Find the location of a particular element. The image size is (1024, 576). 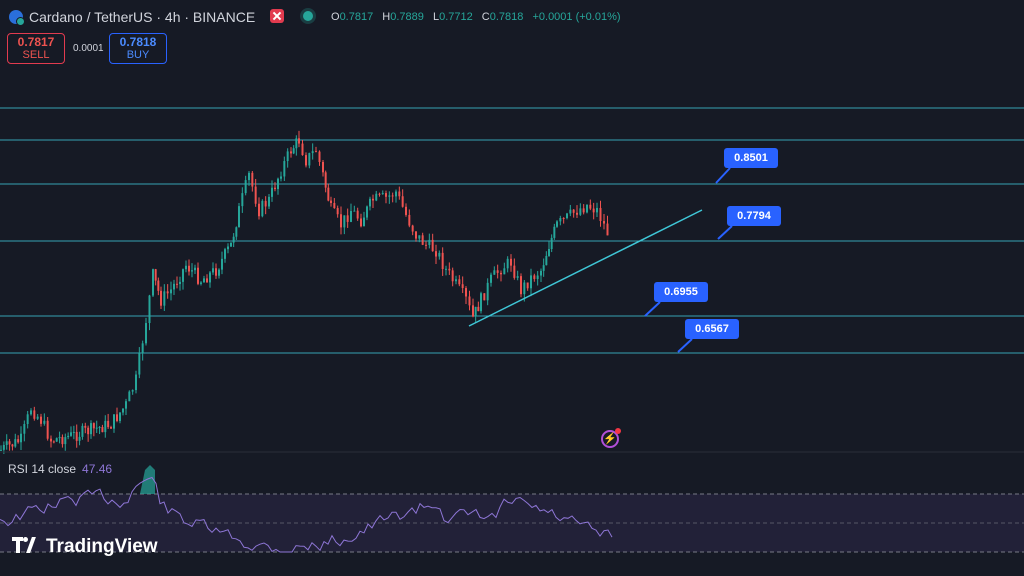

trend-line is located at coordinates (585, 268).